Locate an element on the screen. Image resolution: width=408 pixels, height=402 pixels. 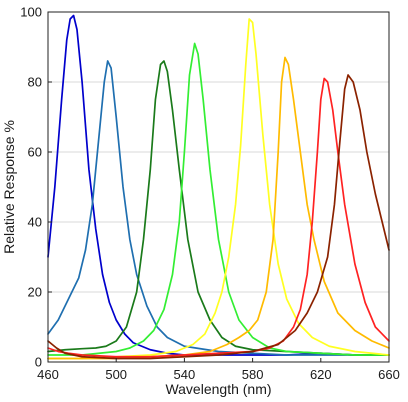
y-tick-label: 60 is located at coordinates (35, 152).